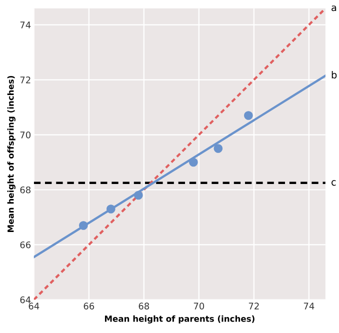  Describe the element at coordinates (25, 244) in the screenshot. I see `y-tick-label: 66` at that location.